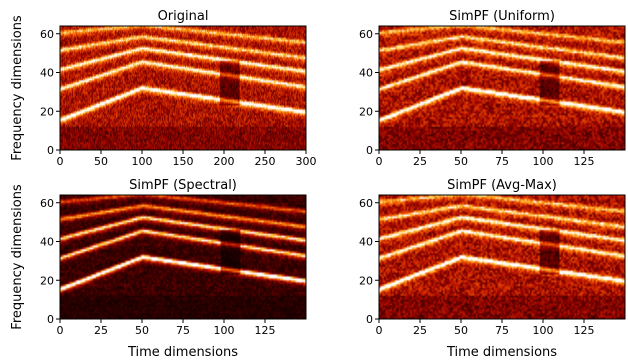 Image resolution: width=628 pixels, height=360 pixels. Describe the element at coordinates (183, 16) in the screenshot. I see `panel-title: Original` at that location.